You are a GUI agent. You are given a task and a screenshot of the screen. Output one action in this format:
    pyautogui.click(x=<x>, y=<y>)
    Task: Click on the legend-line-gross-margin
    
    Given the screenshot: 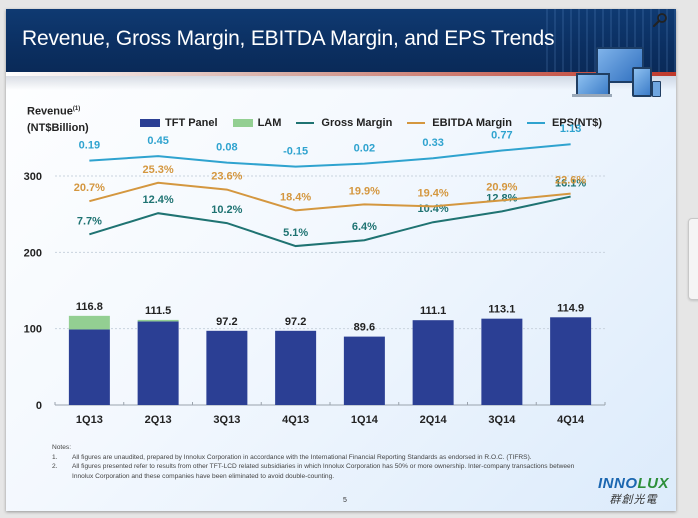 What is the action you would take?
    pyautogui.click(x=305, y=123)
    